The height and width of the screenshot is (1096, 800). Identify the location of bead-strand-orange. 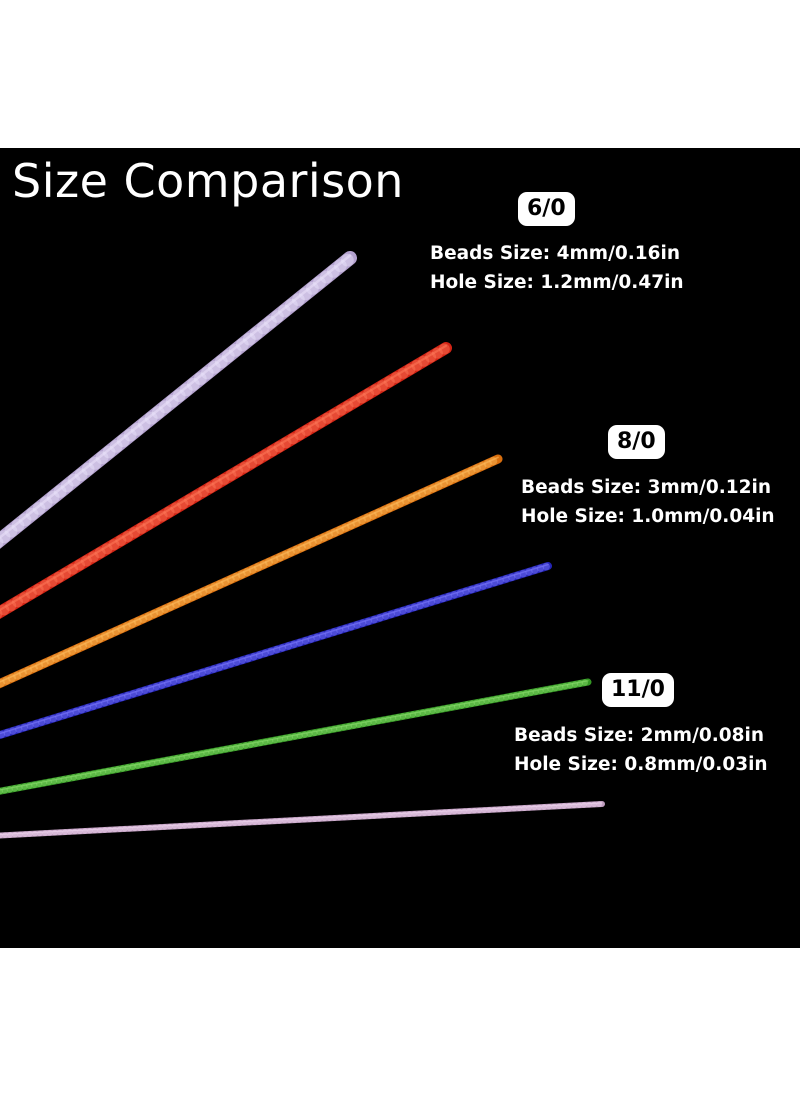
(251, 571).